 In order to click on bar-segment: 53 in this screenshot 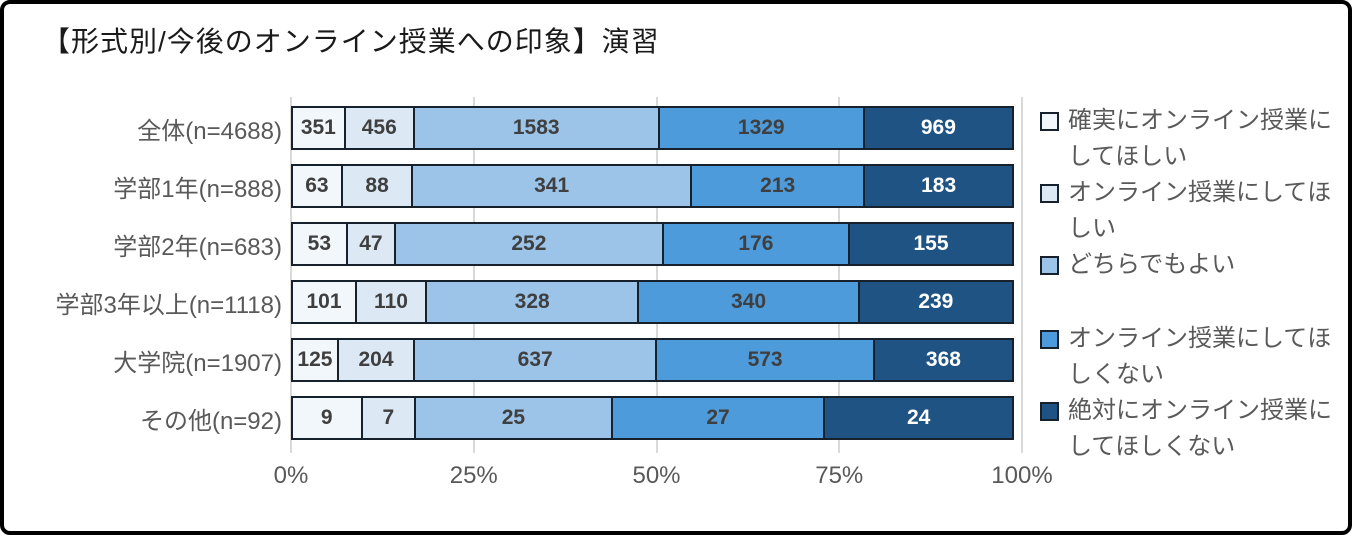, I will do `click(319, 244)`.